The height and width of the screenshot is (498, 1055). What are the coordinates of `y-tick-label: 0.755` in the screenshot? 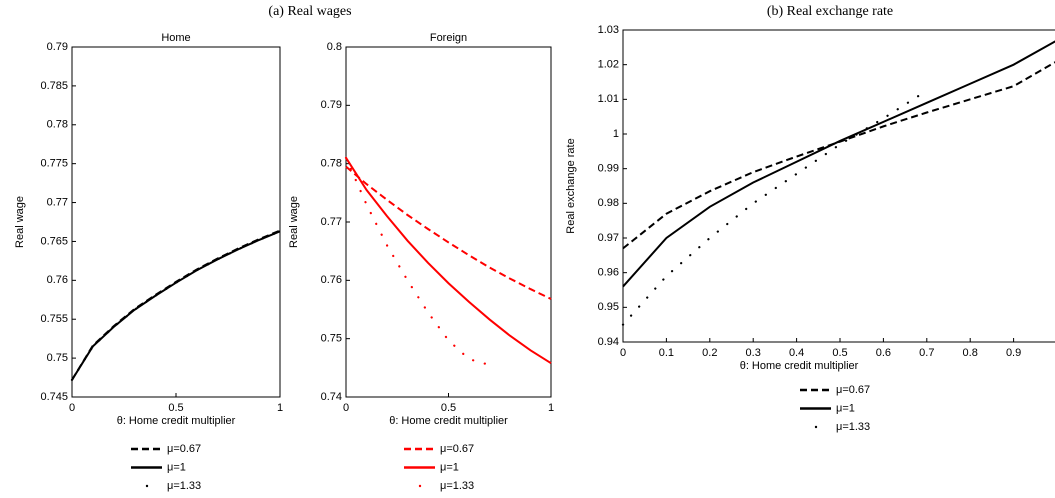 It's located at (54, 319).